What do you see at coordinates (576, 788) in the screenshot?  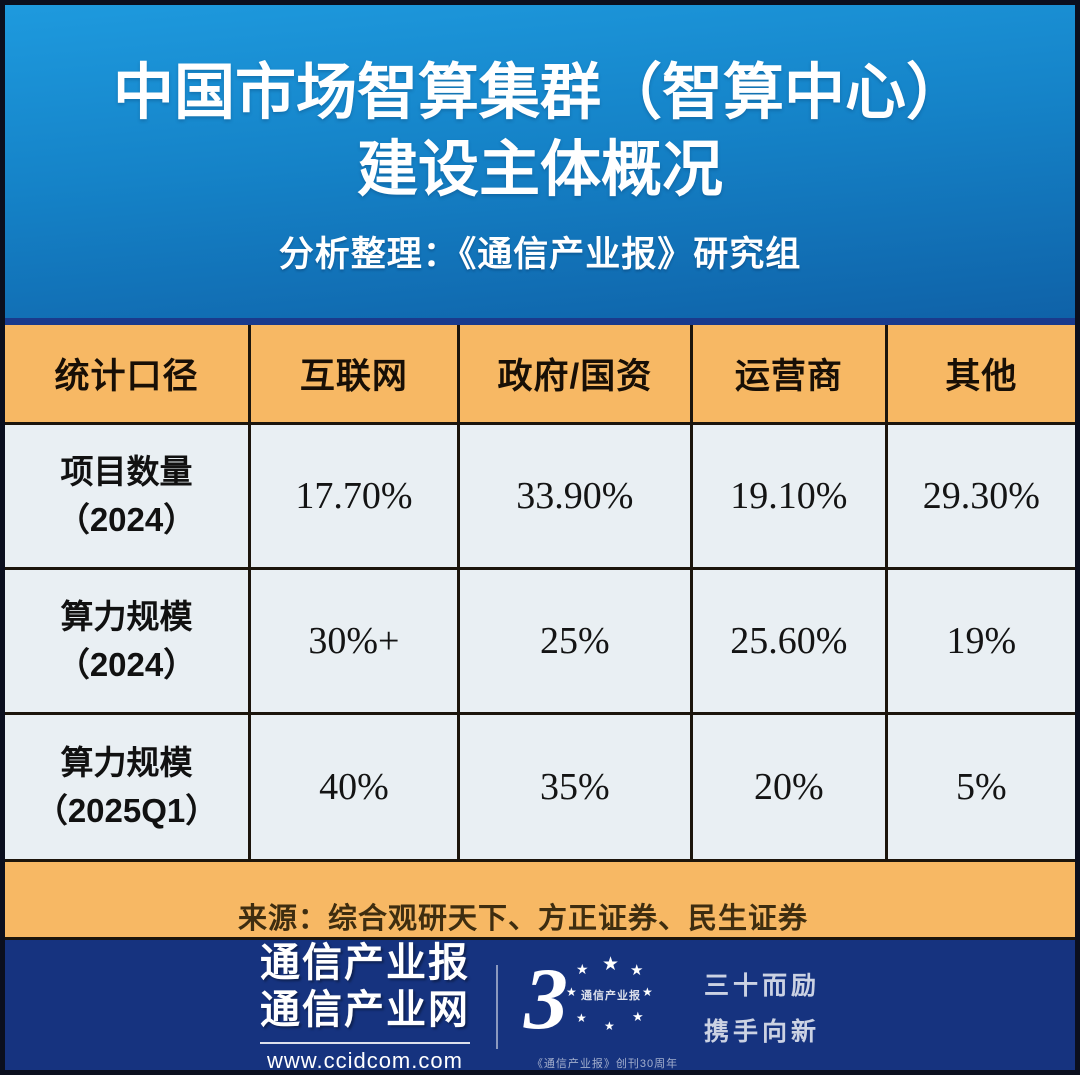 I see `table-cell: 35%` at bounding box center [576, 788].